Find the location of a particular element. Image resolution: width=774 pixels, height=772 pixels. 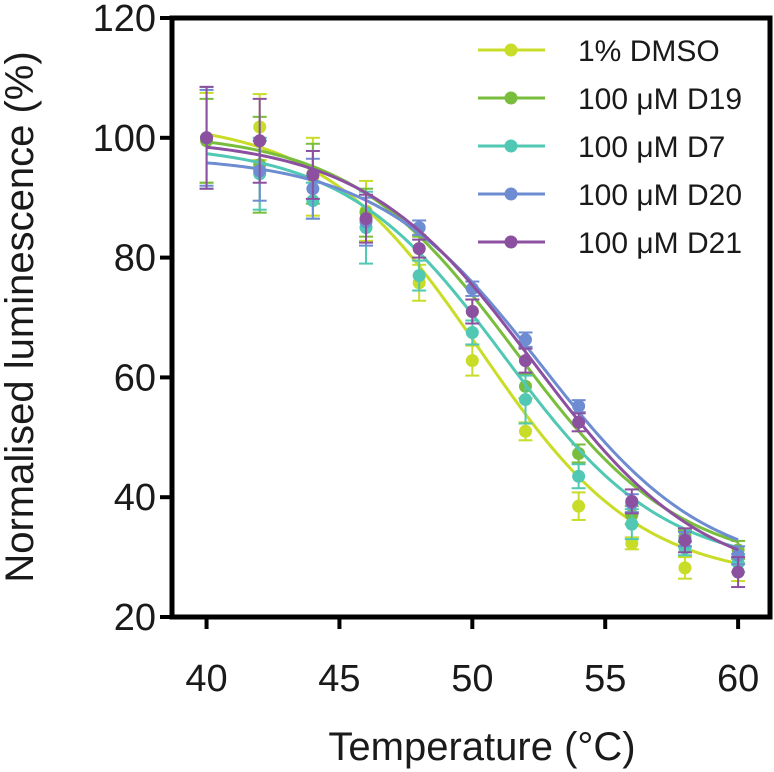

y-tick-label: 80 is located at coordinates (135, 259).